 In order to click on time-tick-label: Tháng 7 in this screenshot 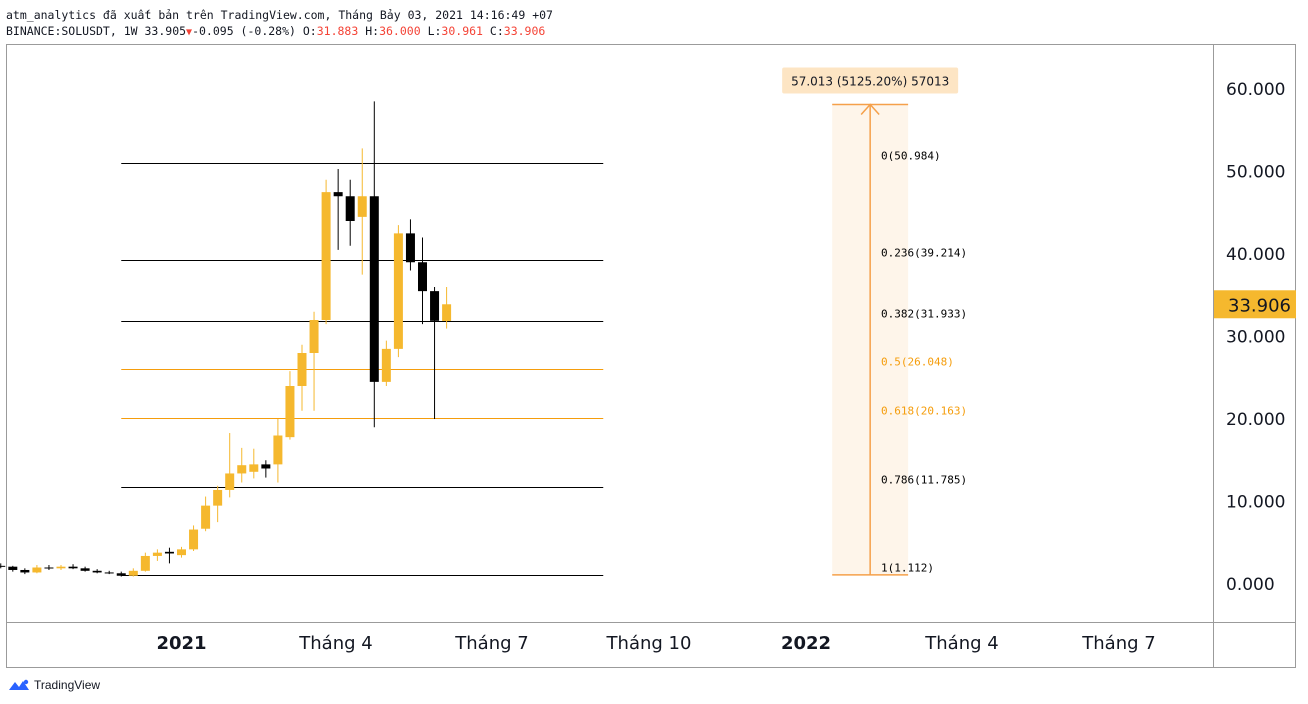, I will do `click(1118, 643)`.